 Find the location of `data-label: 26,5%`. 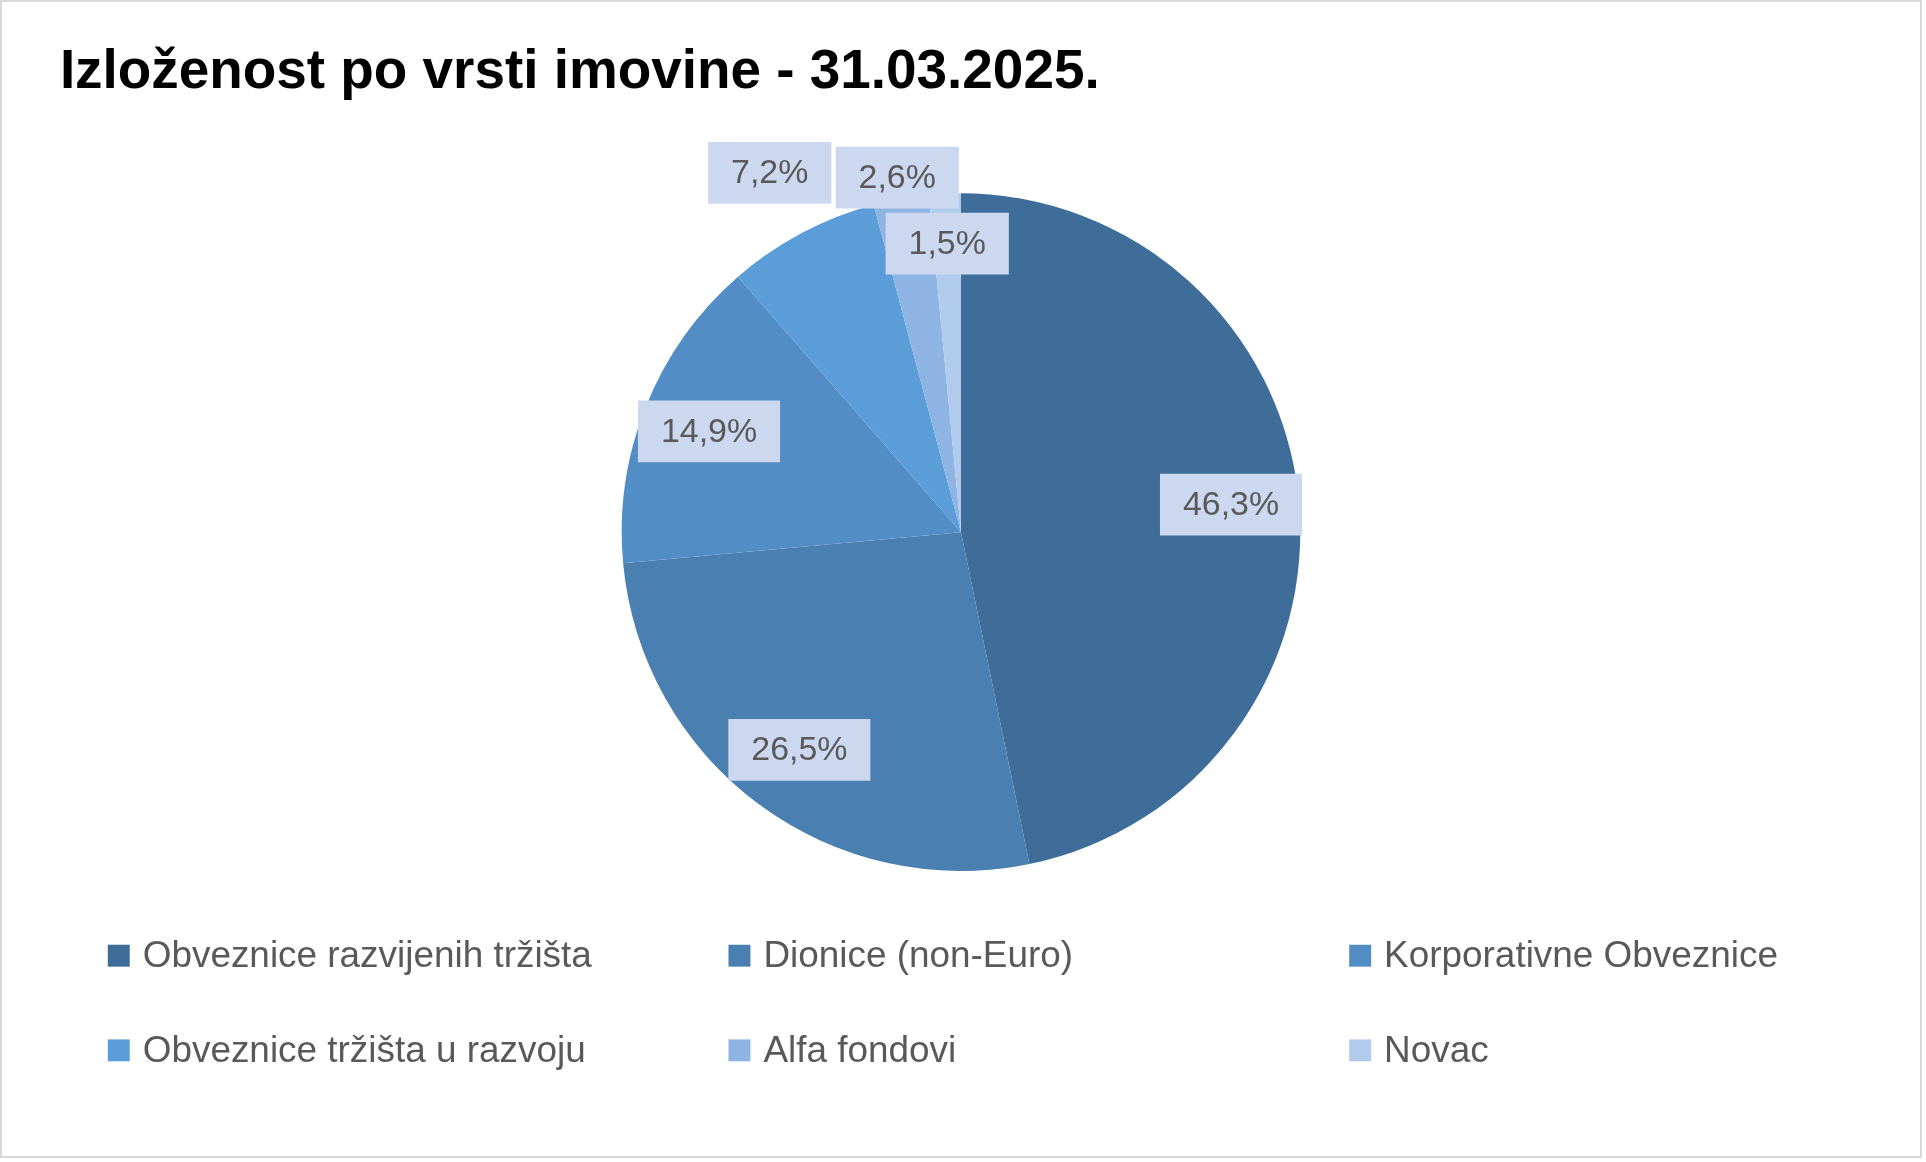

data-label: 26,5% is located at coordinates (799, 748).